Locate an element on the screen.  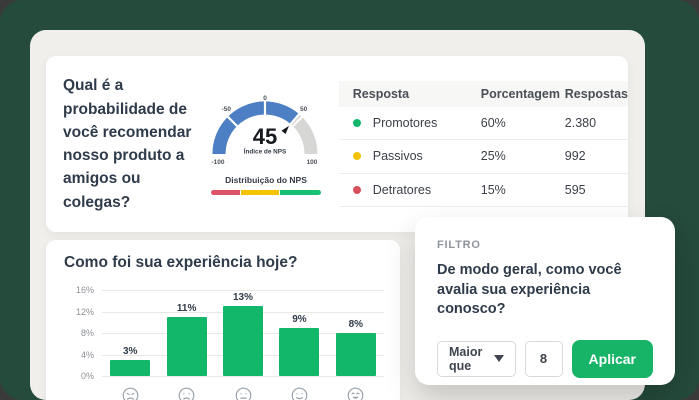
distribution-title: Distribuição do NPS is located at coordinates (266, 179).